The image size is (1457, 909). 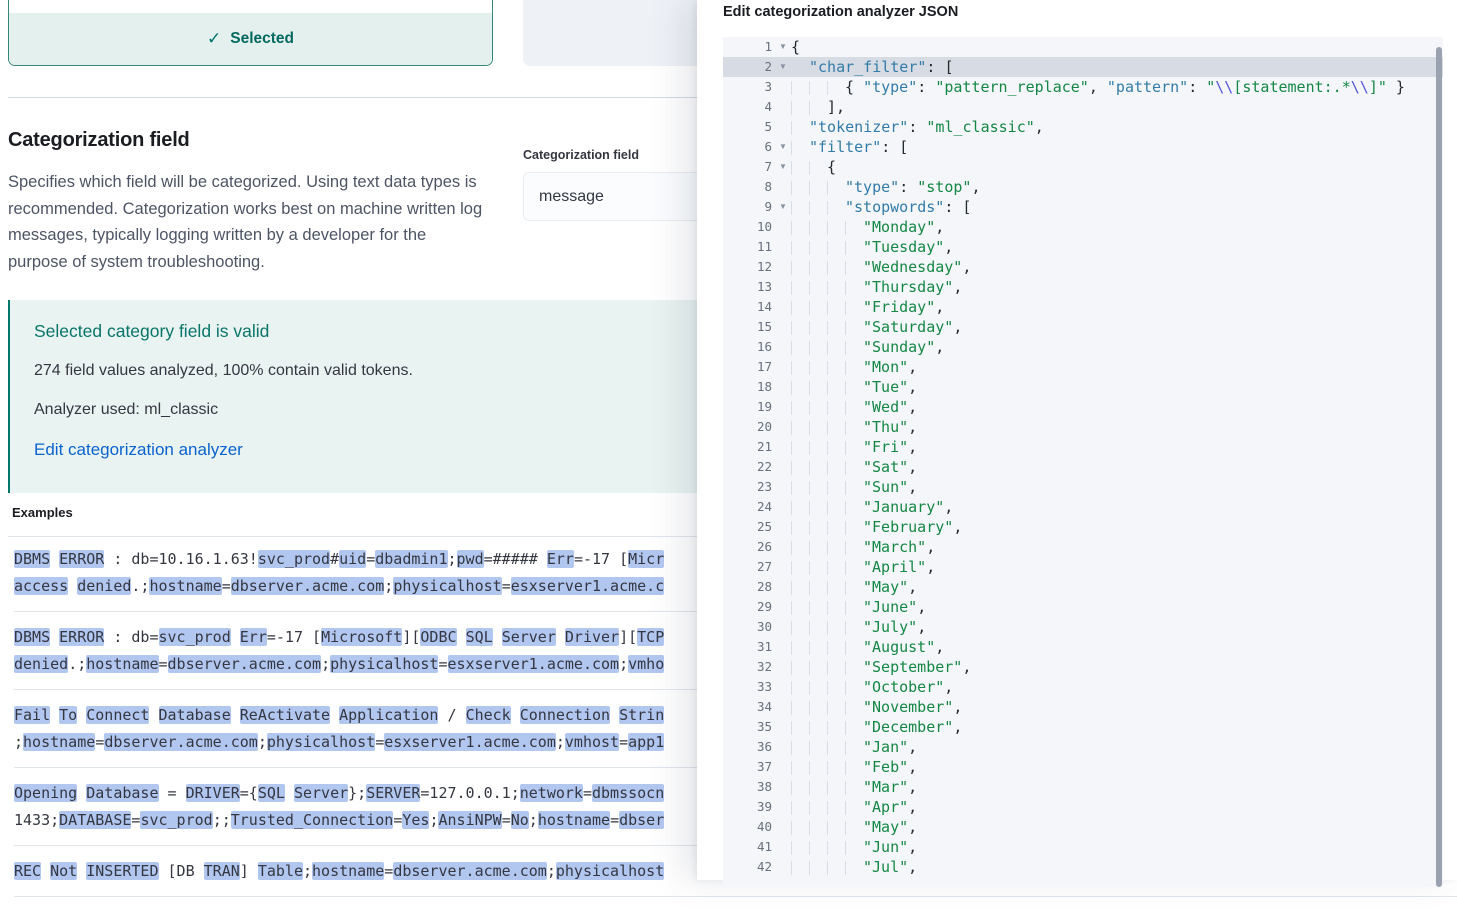 What do you see at coordinates (1083, 347) in the screenshot?
I see `code-line: 16"Sunday",` at bounding box center [1083, 347].